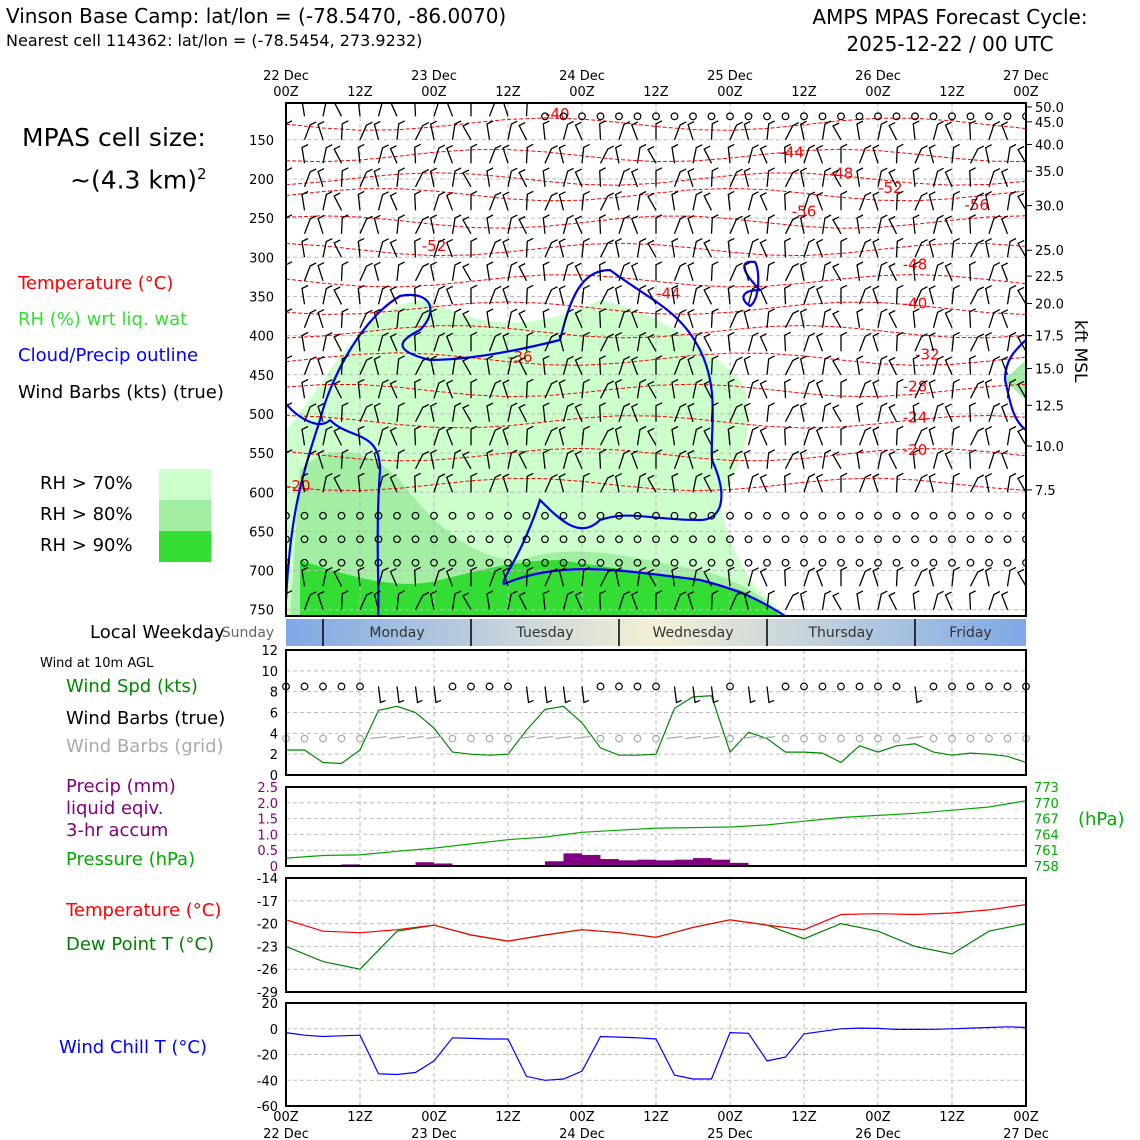  Describe the element at coordinates (1049, 277) in the screenshot. I see `xs-kft-tick: 22.5` at that location.